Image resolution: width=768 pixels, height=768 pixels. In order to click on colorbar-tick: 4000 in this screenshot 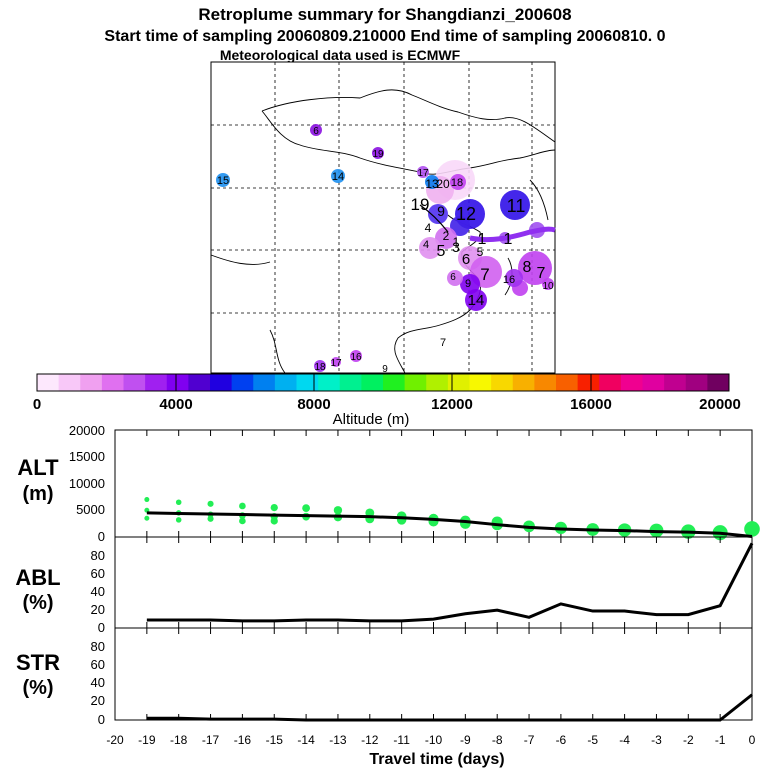, I will do `click(175, 404)`.